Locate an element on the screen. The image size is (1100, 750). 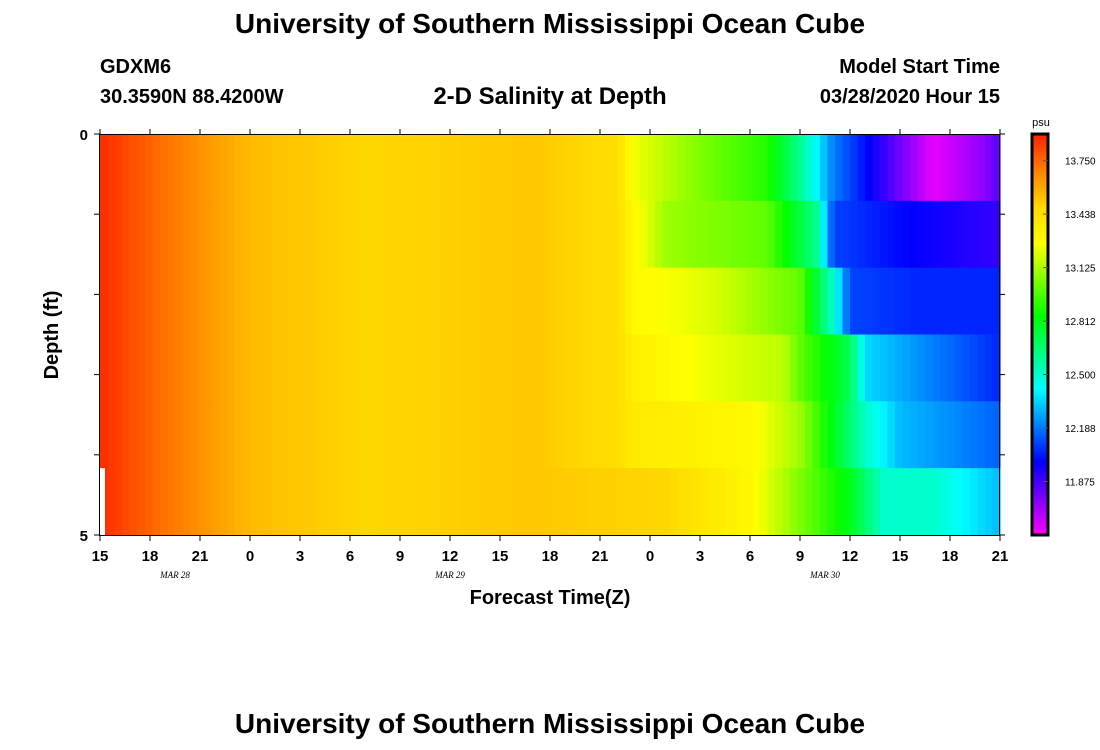
model-start-label: Model Start Time is located at coordinates (919, 67).